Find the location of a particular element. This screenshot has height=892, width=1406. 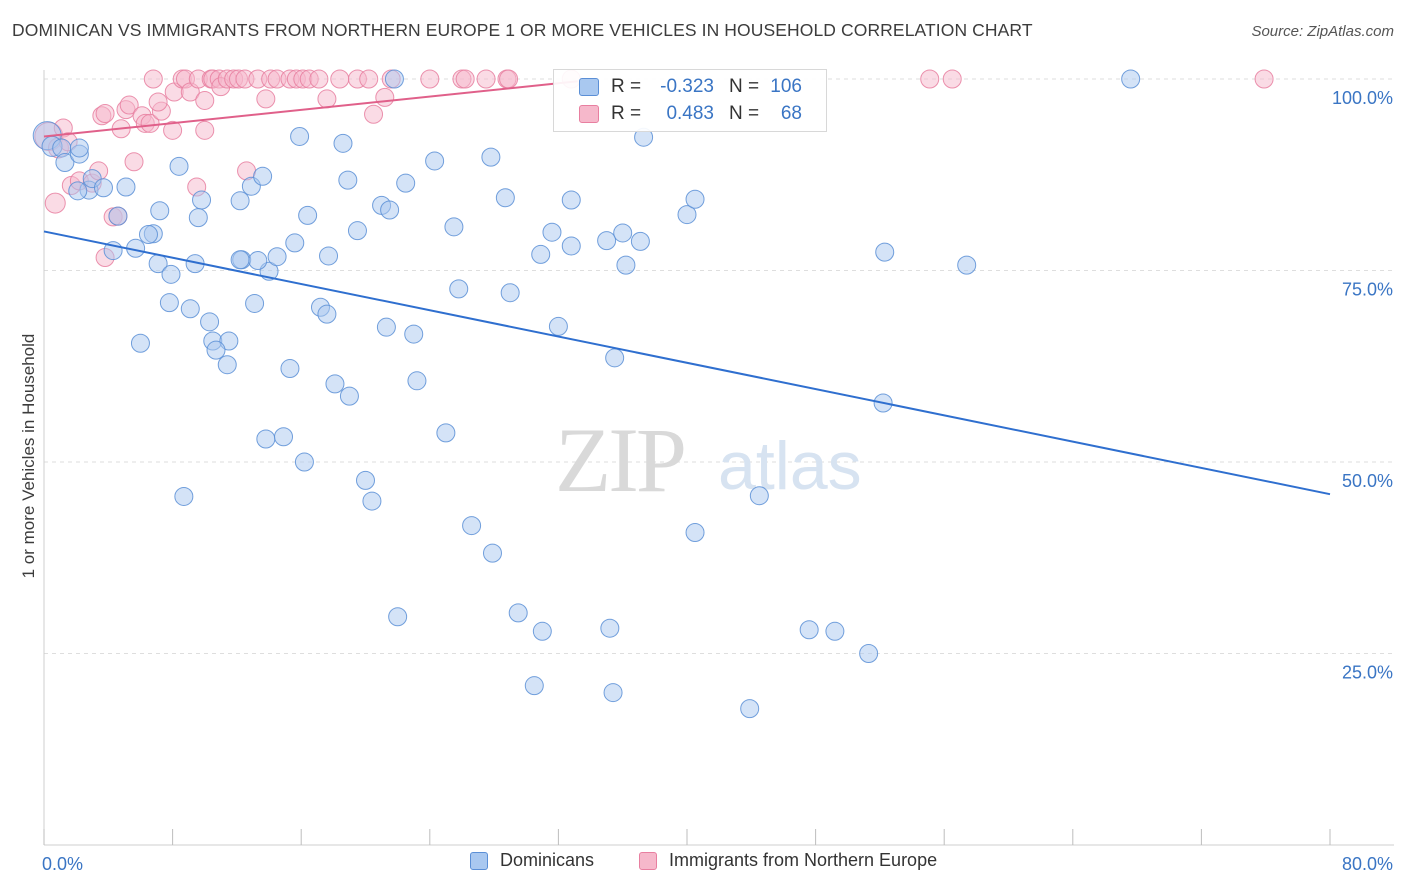

y-tick-label: 75.0% is located at coordinates (1367, 290).